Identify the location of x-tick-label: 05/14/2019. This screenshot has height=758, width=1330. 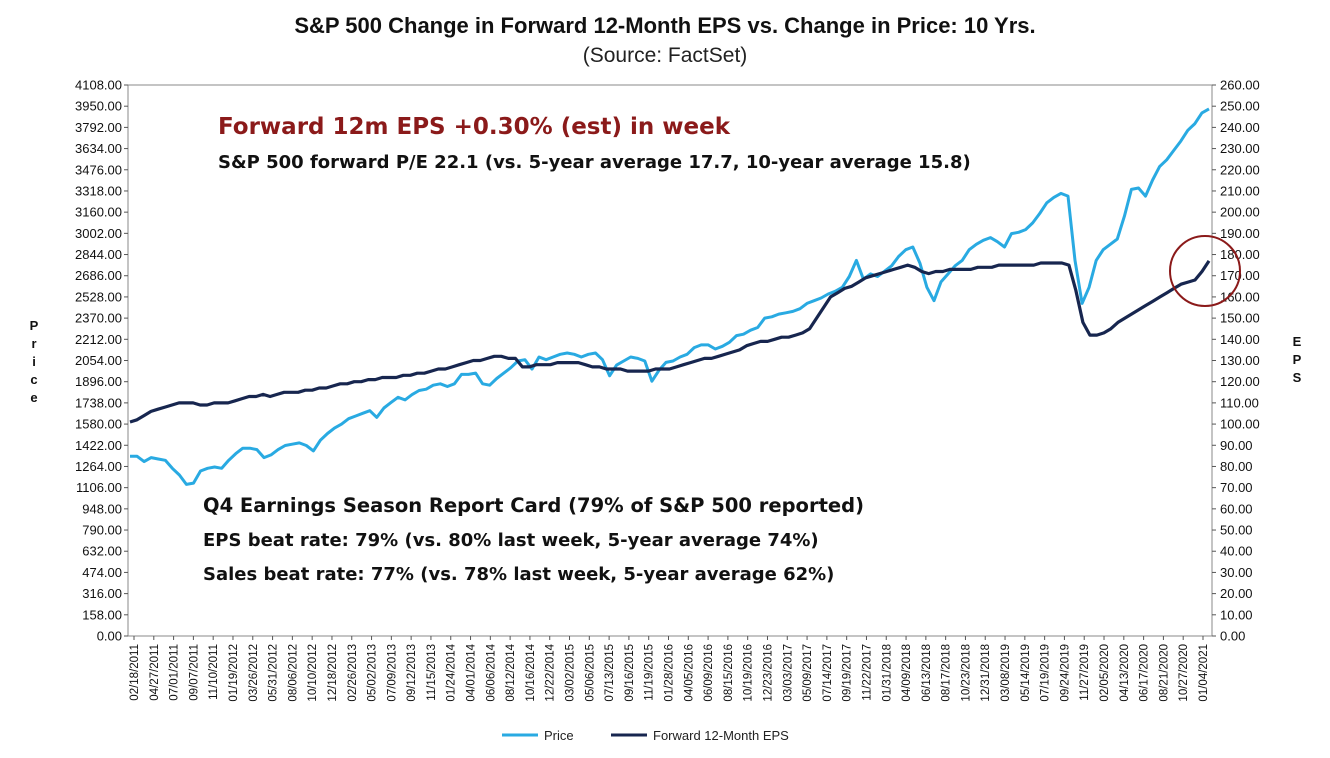
(1026, 673).